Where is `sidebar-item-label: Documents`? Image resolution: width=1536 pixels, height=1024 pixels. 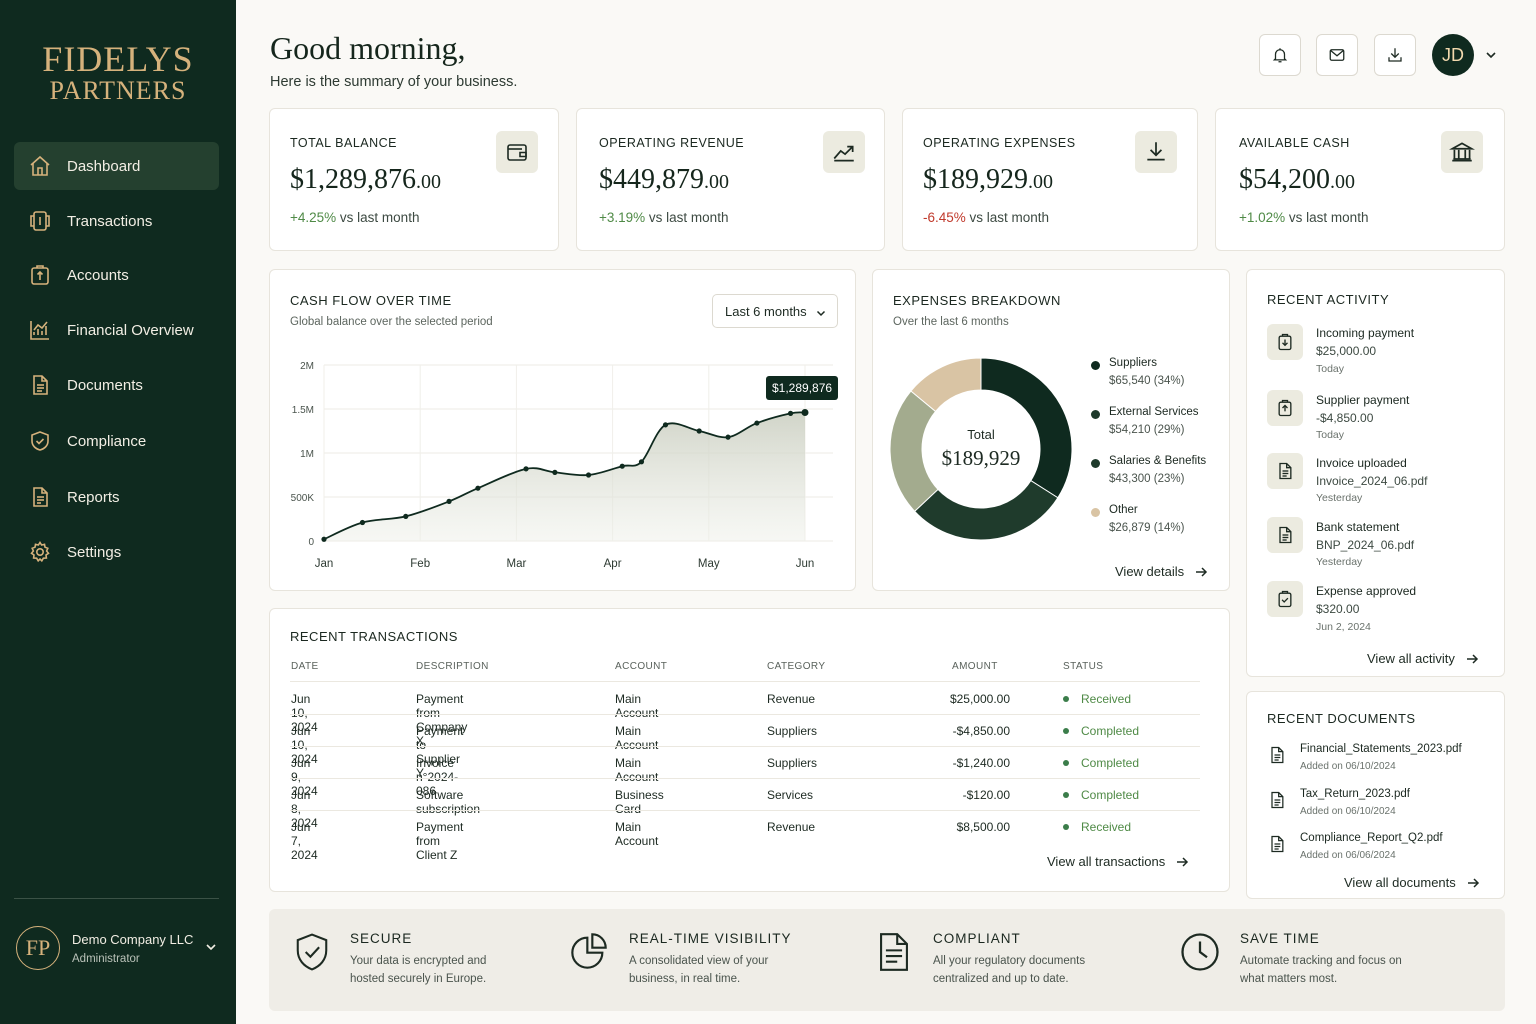 sidebar-item-label: Documents is located at coordinates (105, 385).